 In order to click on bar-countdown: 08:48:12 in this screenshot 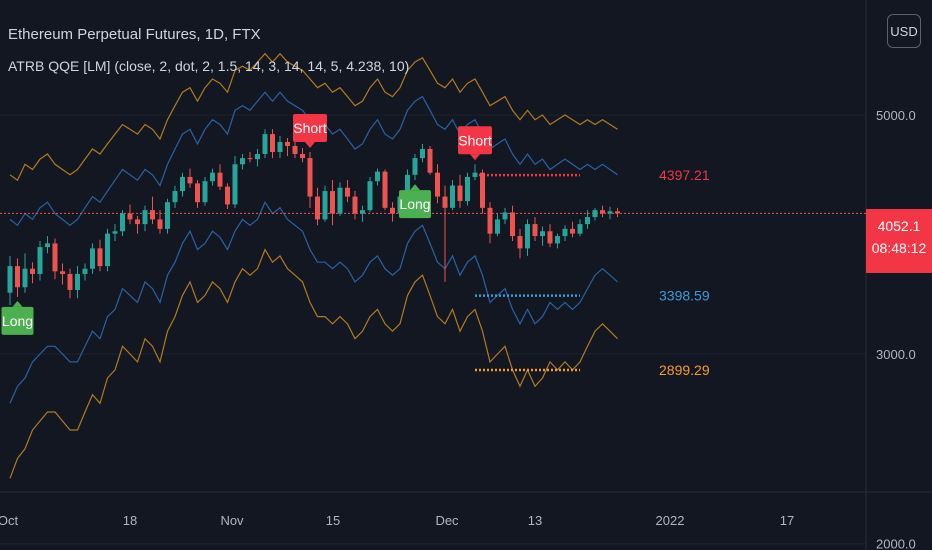, I will do `click(899, 248)`.